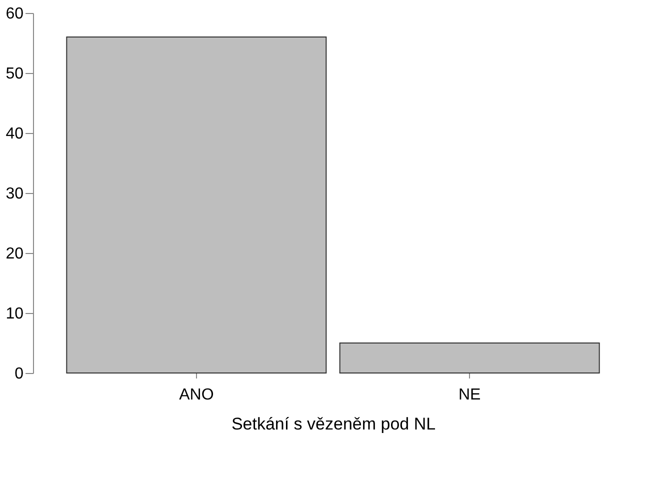 This screenshot has height=486, width=648. Describe the element at coordinates (469, 395) in the screenshot. I see `x-tick-label: NE` at that location.